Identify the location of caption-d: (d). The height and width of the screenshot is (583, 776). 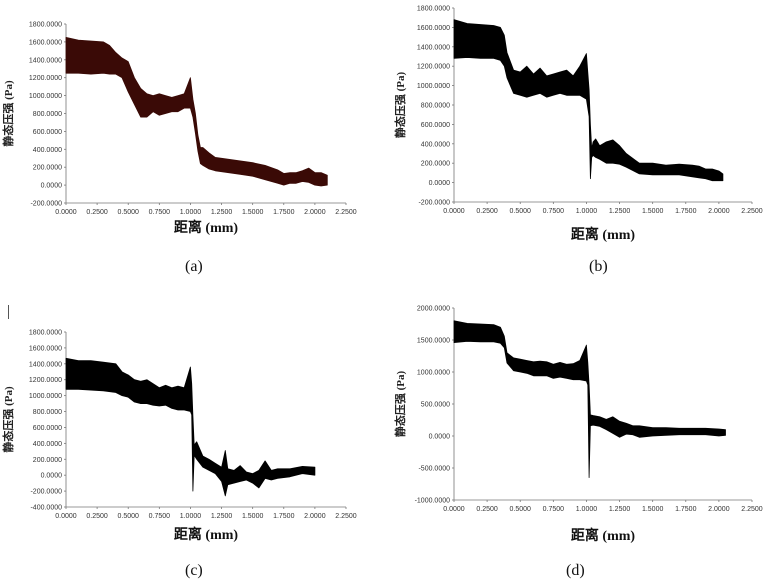
(575, 570).